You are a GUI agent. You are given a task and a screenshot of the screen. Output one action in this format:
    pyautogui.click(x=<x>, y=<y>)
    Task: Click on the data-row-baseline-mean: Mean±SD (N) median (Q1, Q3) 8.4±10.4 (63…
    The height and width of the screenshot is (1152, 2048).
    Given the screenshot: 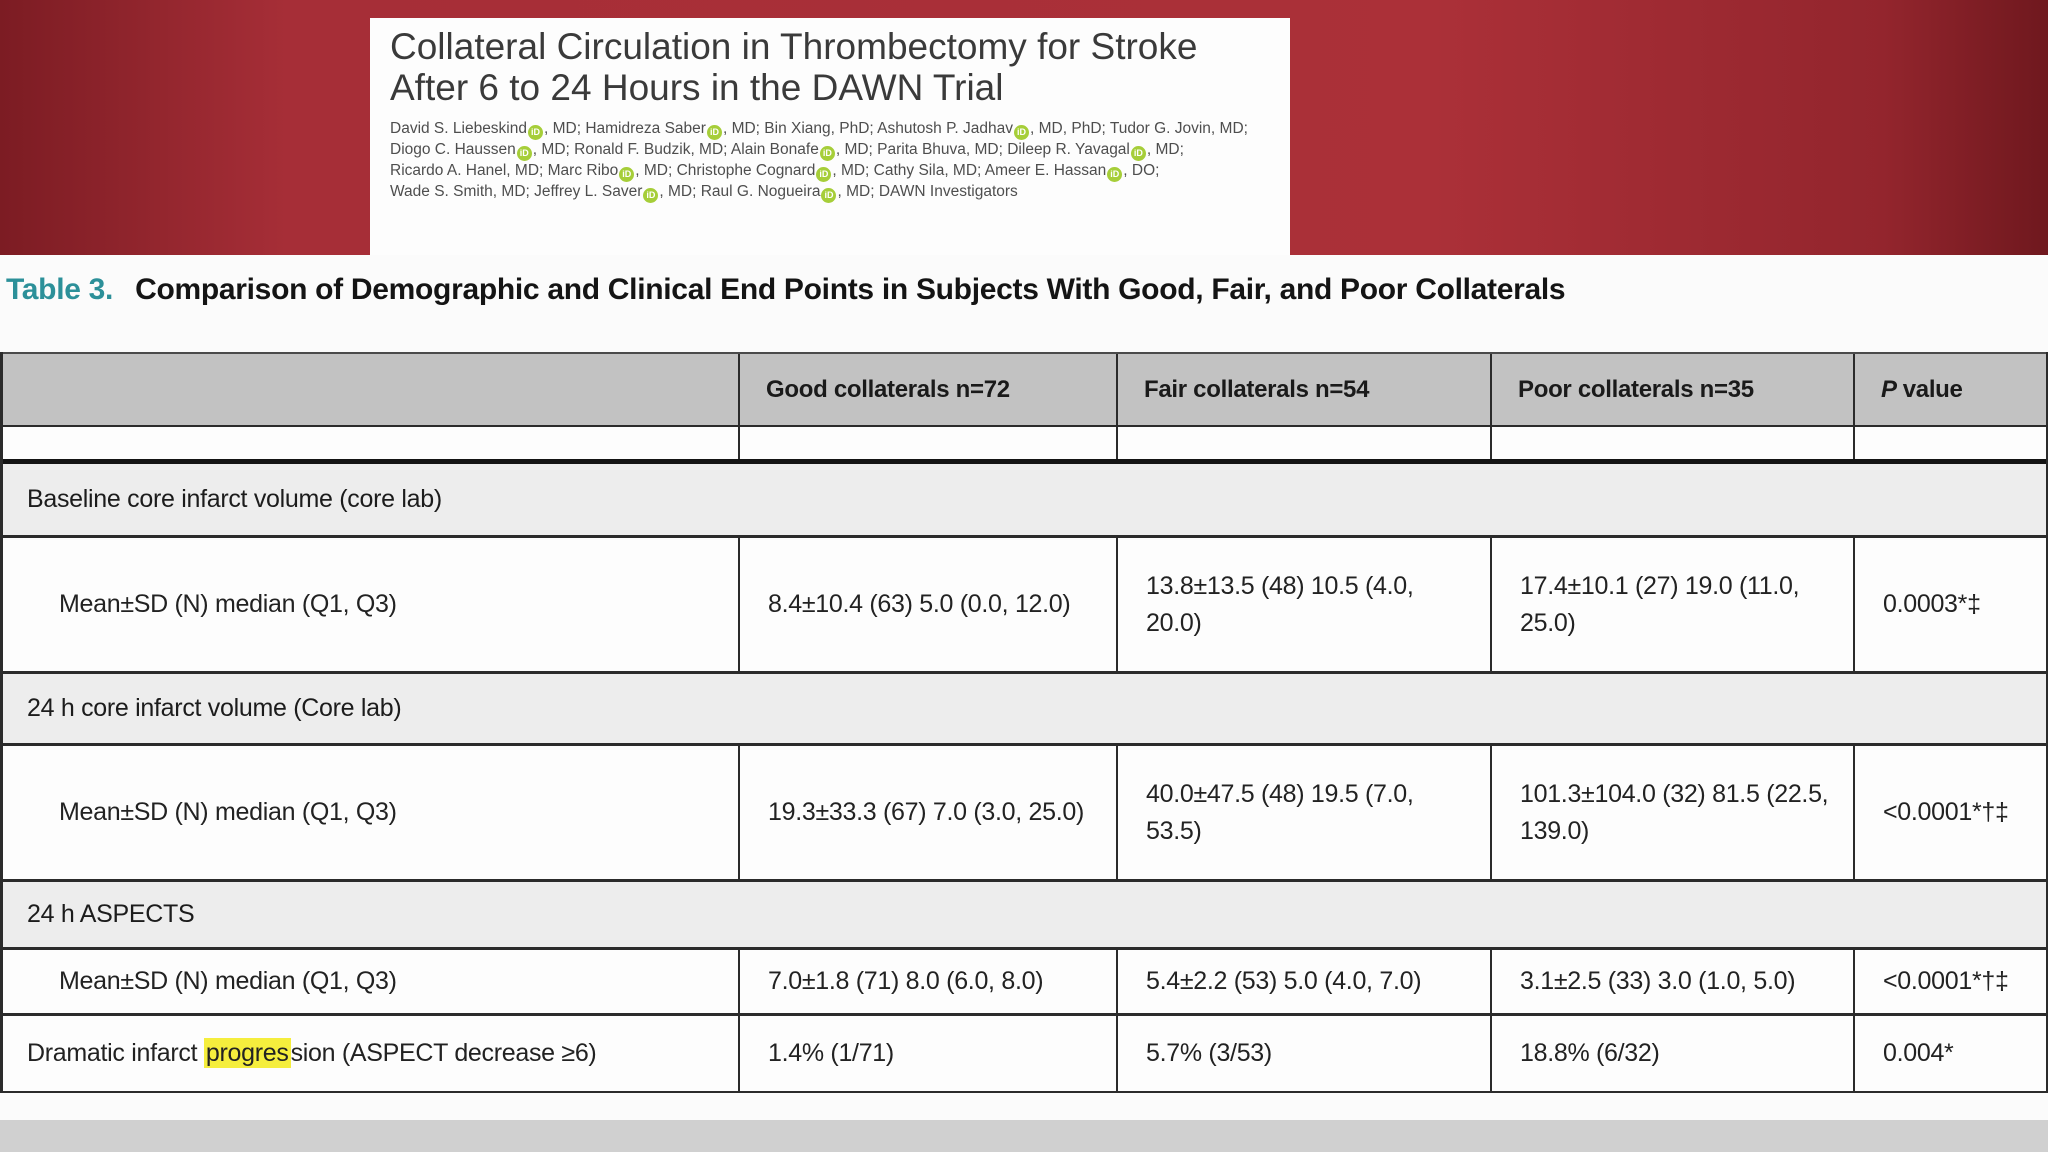 What is the action you would take?
    pyautogui.click(x=1024, y=606)
    